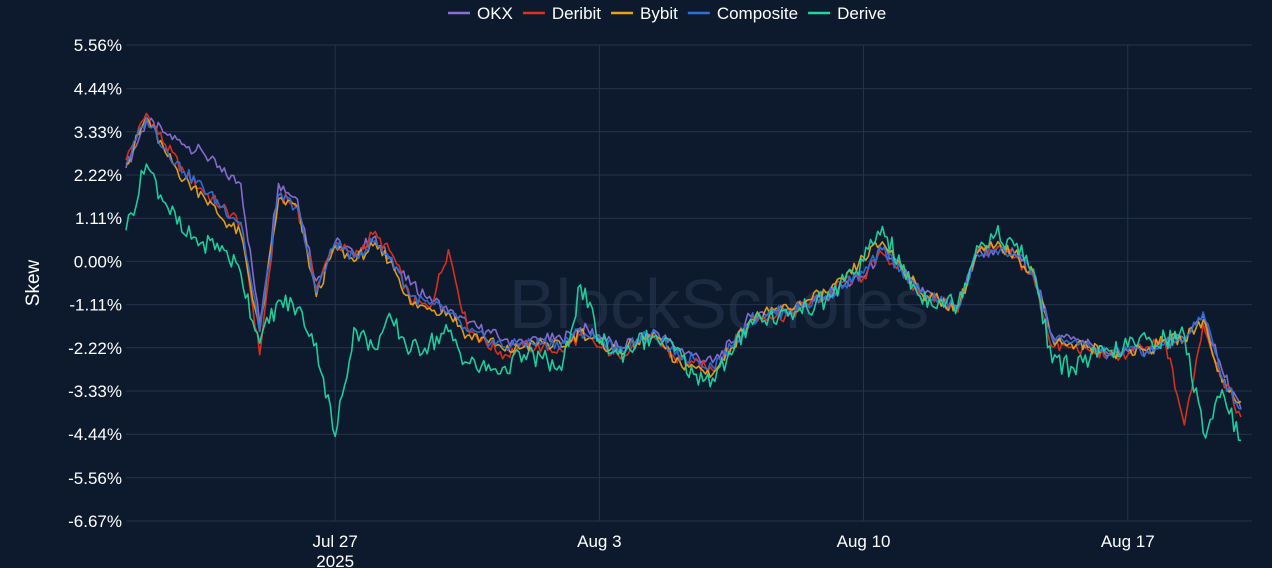 The height and width of the screenshot is (568, 1272). I want to click on x-tick-label: Aug 17, so click(1128, 541).